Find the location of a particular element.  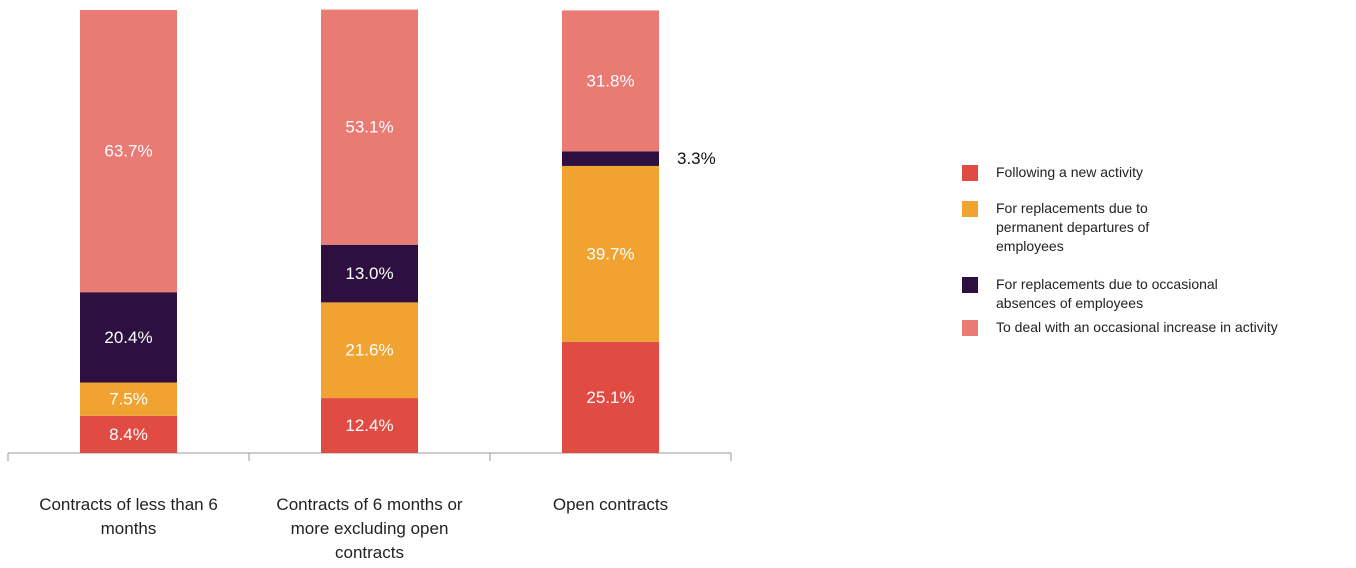

data-label: 13.0% is located at coordinates (369, 273).